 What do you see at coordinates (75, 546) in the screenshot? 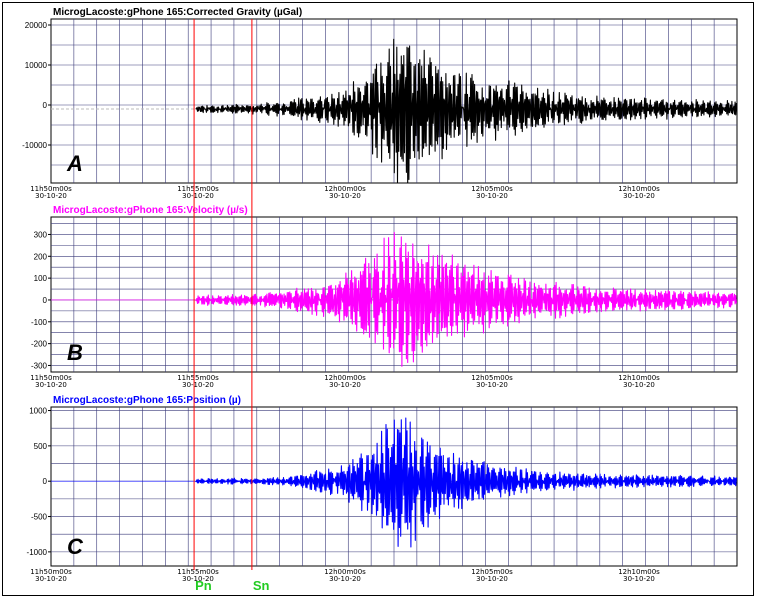
I see `panel-letter: C` at bounding box center [75, 546].